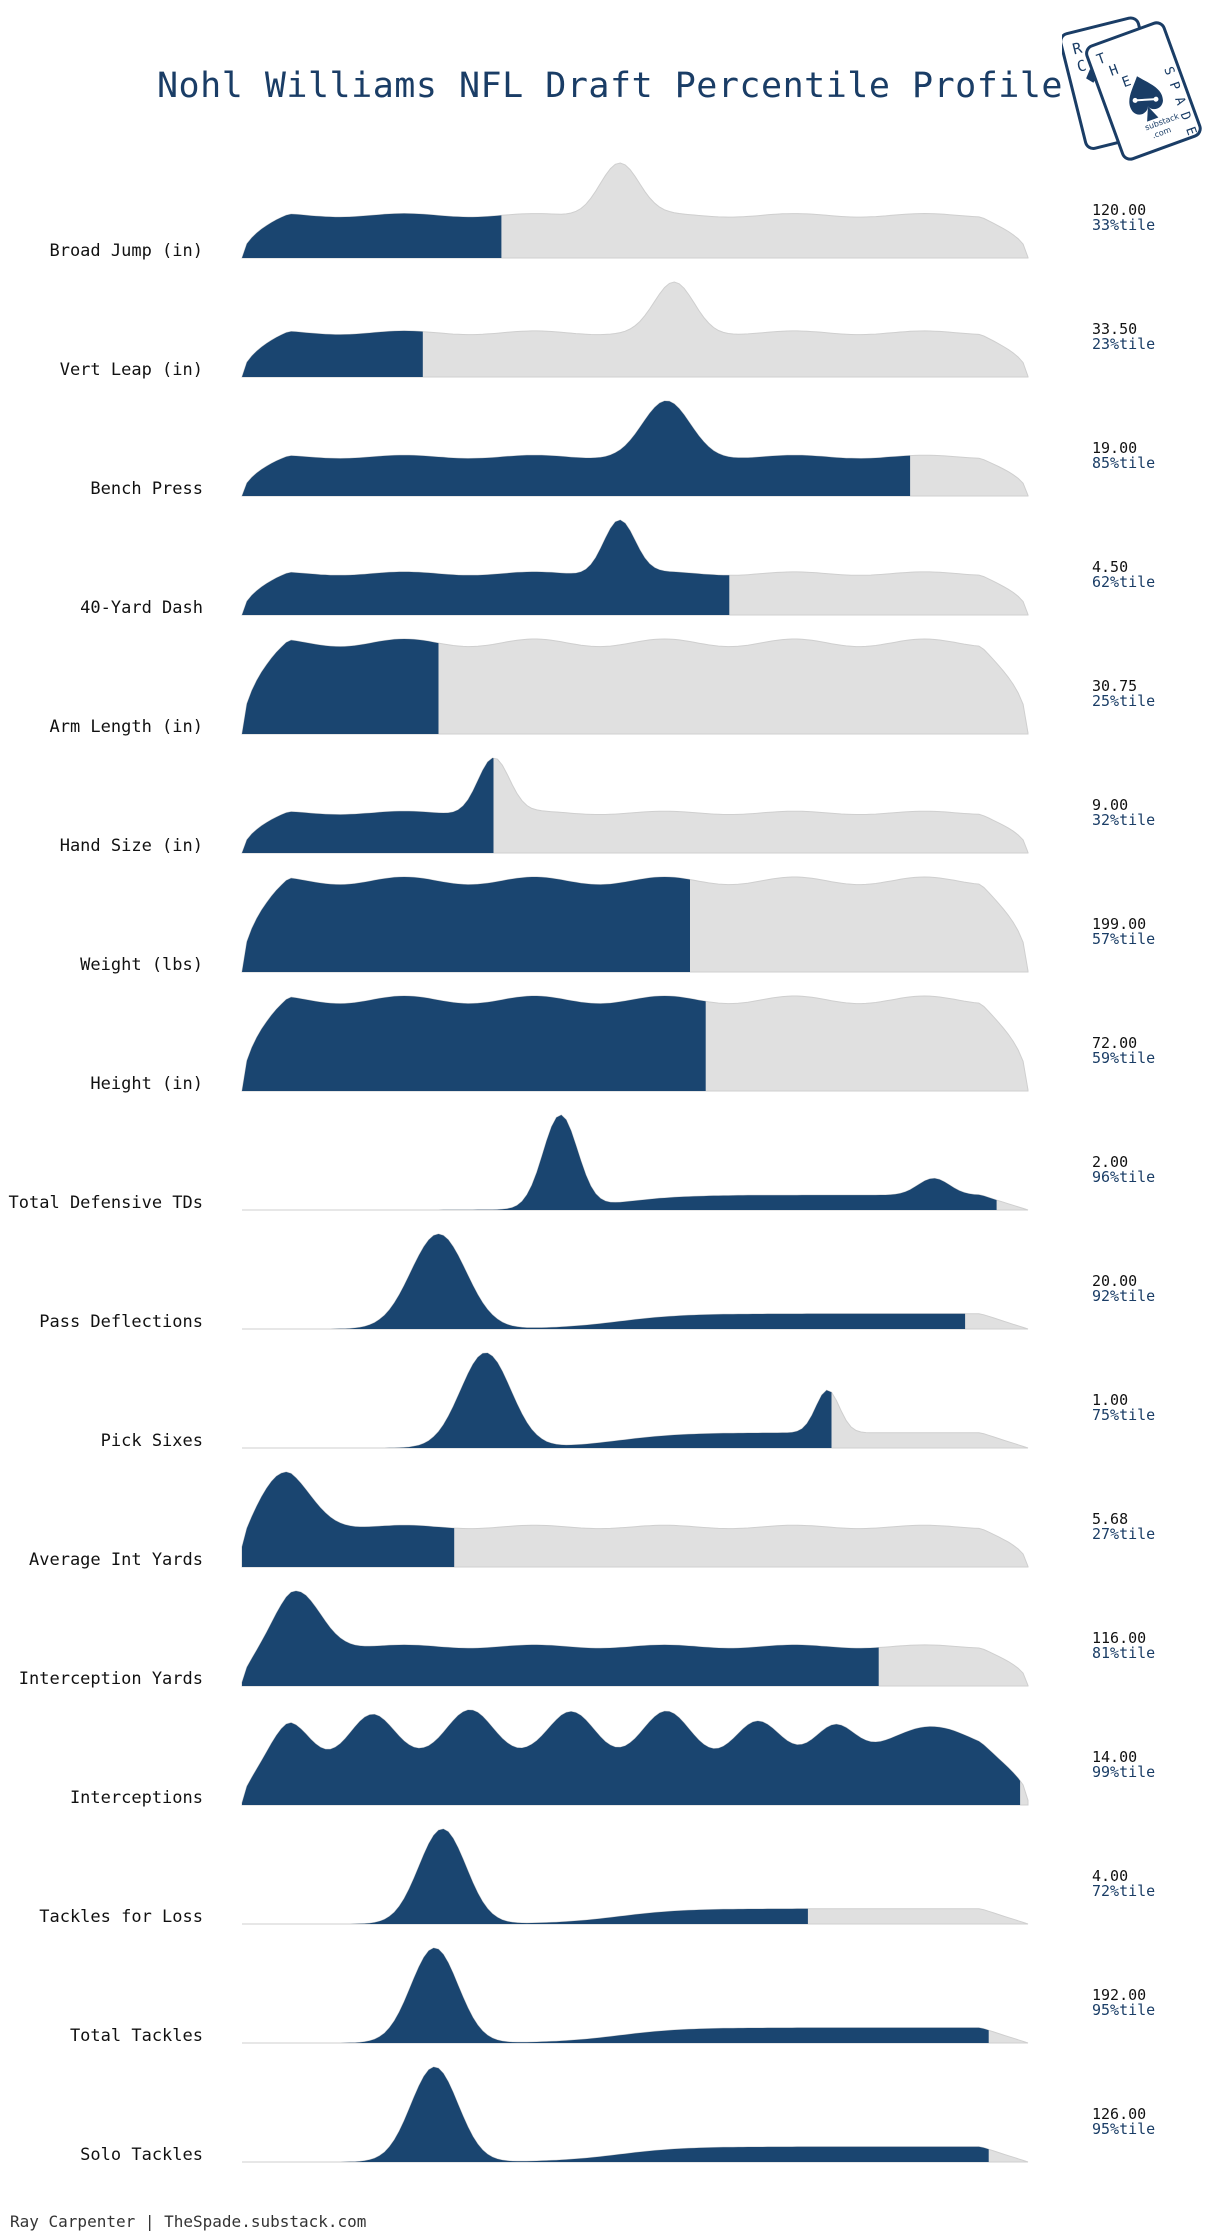 The width and height of the screenshot is (1220, 2240). Describe the element at coordinates (126, 251) in the screenshot. I see `row-label: Broad Jump (in)` at that location.